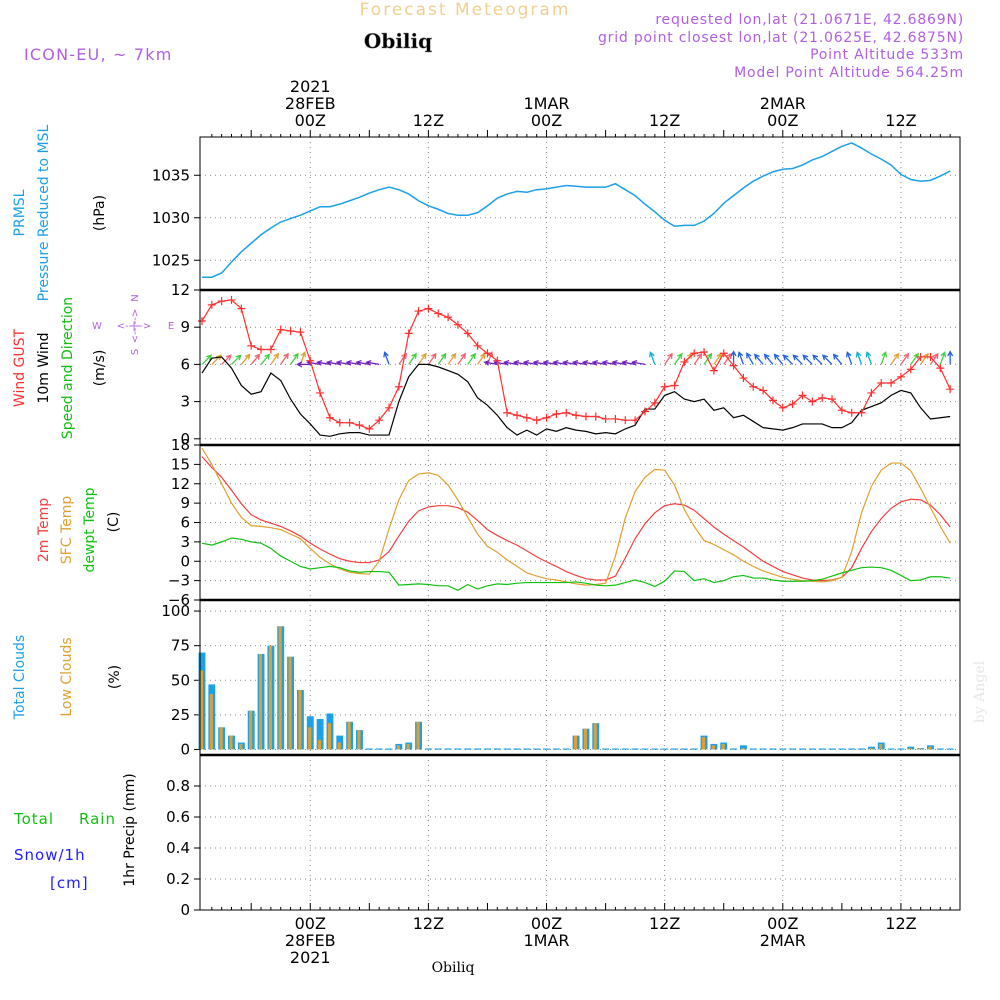  I want to click on snow-label: Snow/1h, so click(50, 855).